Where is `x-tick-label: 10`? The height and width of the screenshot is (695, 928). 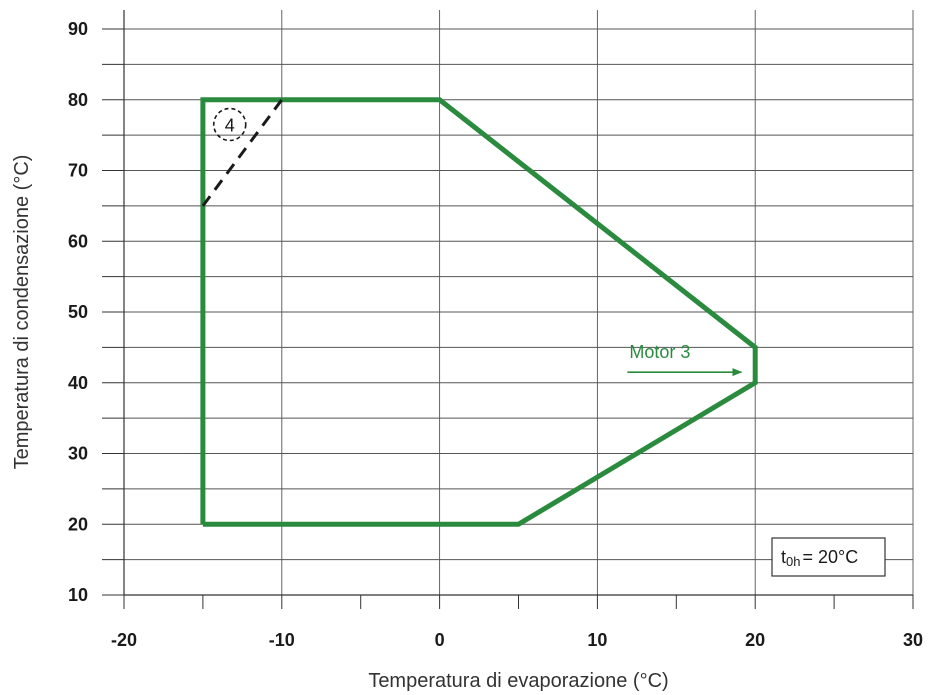 x-tick-label: 10 is located at coordinates (597, 640).